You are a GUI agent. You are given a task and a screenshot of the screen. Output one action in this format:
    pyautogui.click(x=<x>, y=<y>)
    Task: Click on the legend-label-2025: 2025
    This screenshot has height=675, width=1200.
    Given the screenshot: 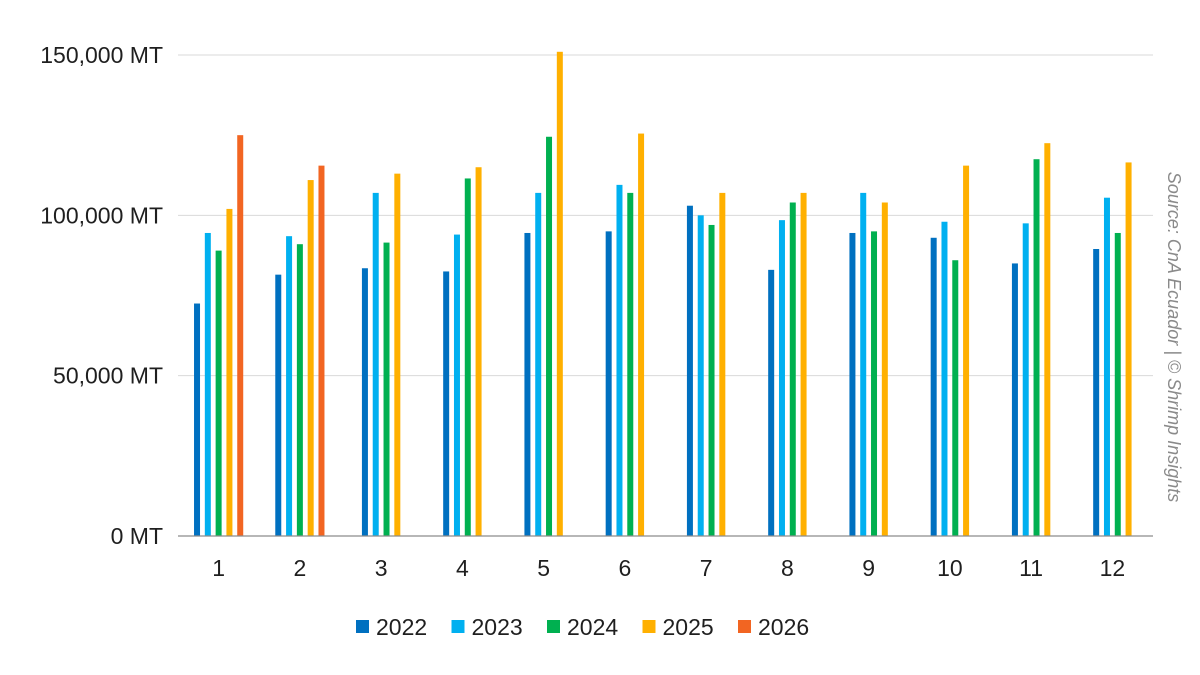 What is the action you would take?
    pyautogui.click(x=688, y=627)
    